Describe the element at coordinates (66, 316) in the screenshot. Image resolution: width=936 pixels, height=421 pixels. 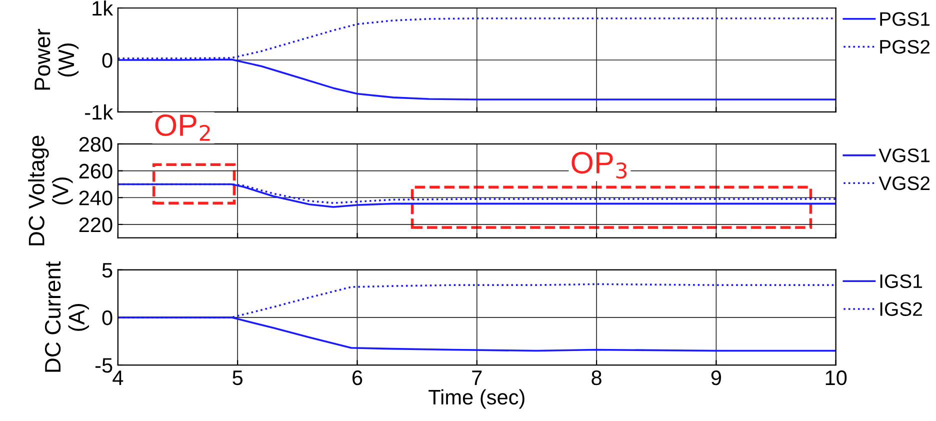
I see `y-axis-title: DC Current (A)` at that location.